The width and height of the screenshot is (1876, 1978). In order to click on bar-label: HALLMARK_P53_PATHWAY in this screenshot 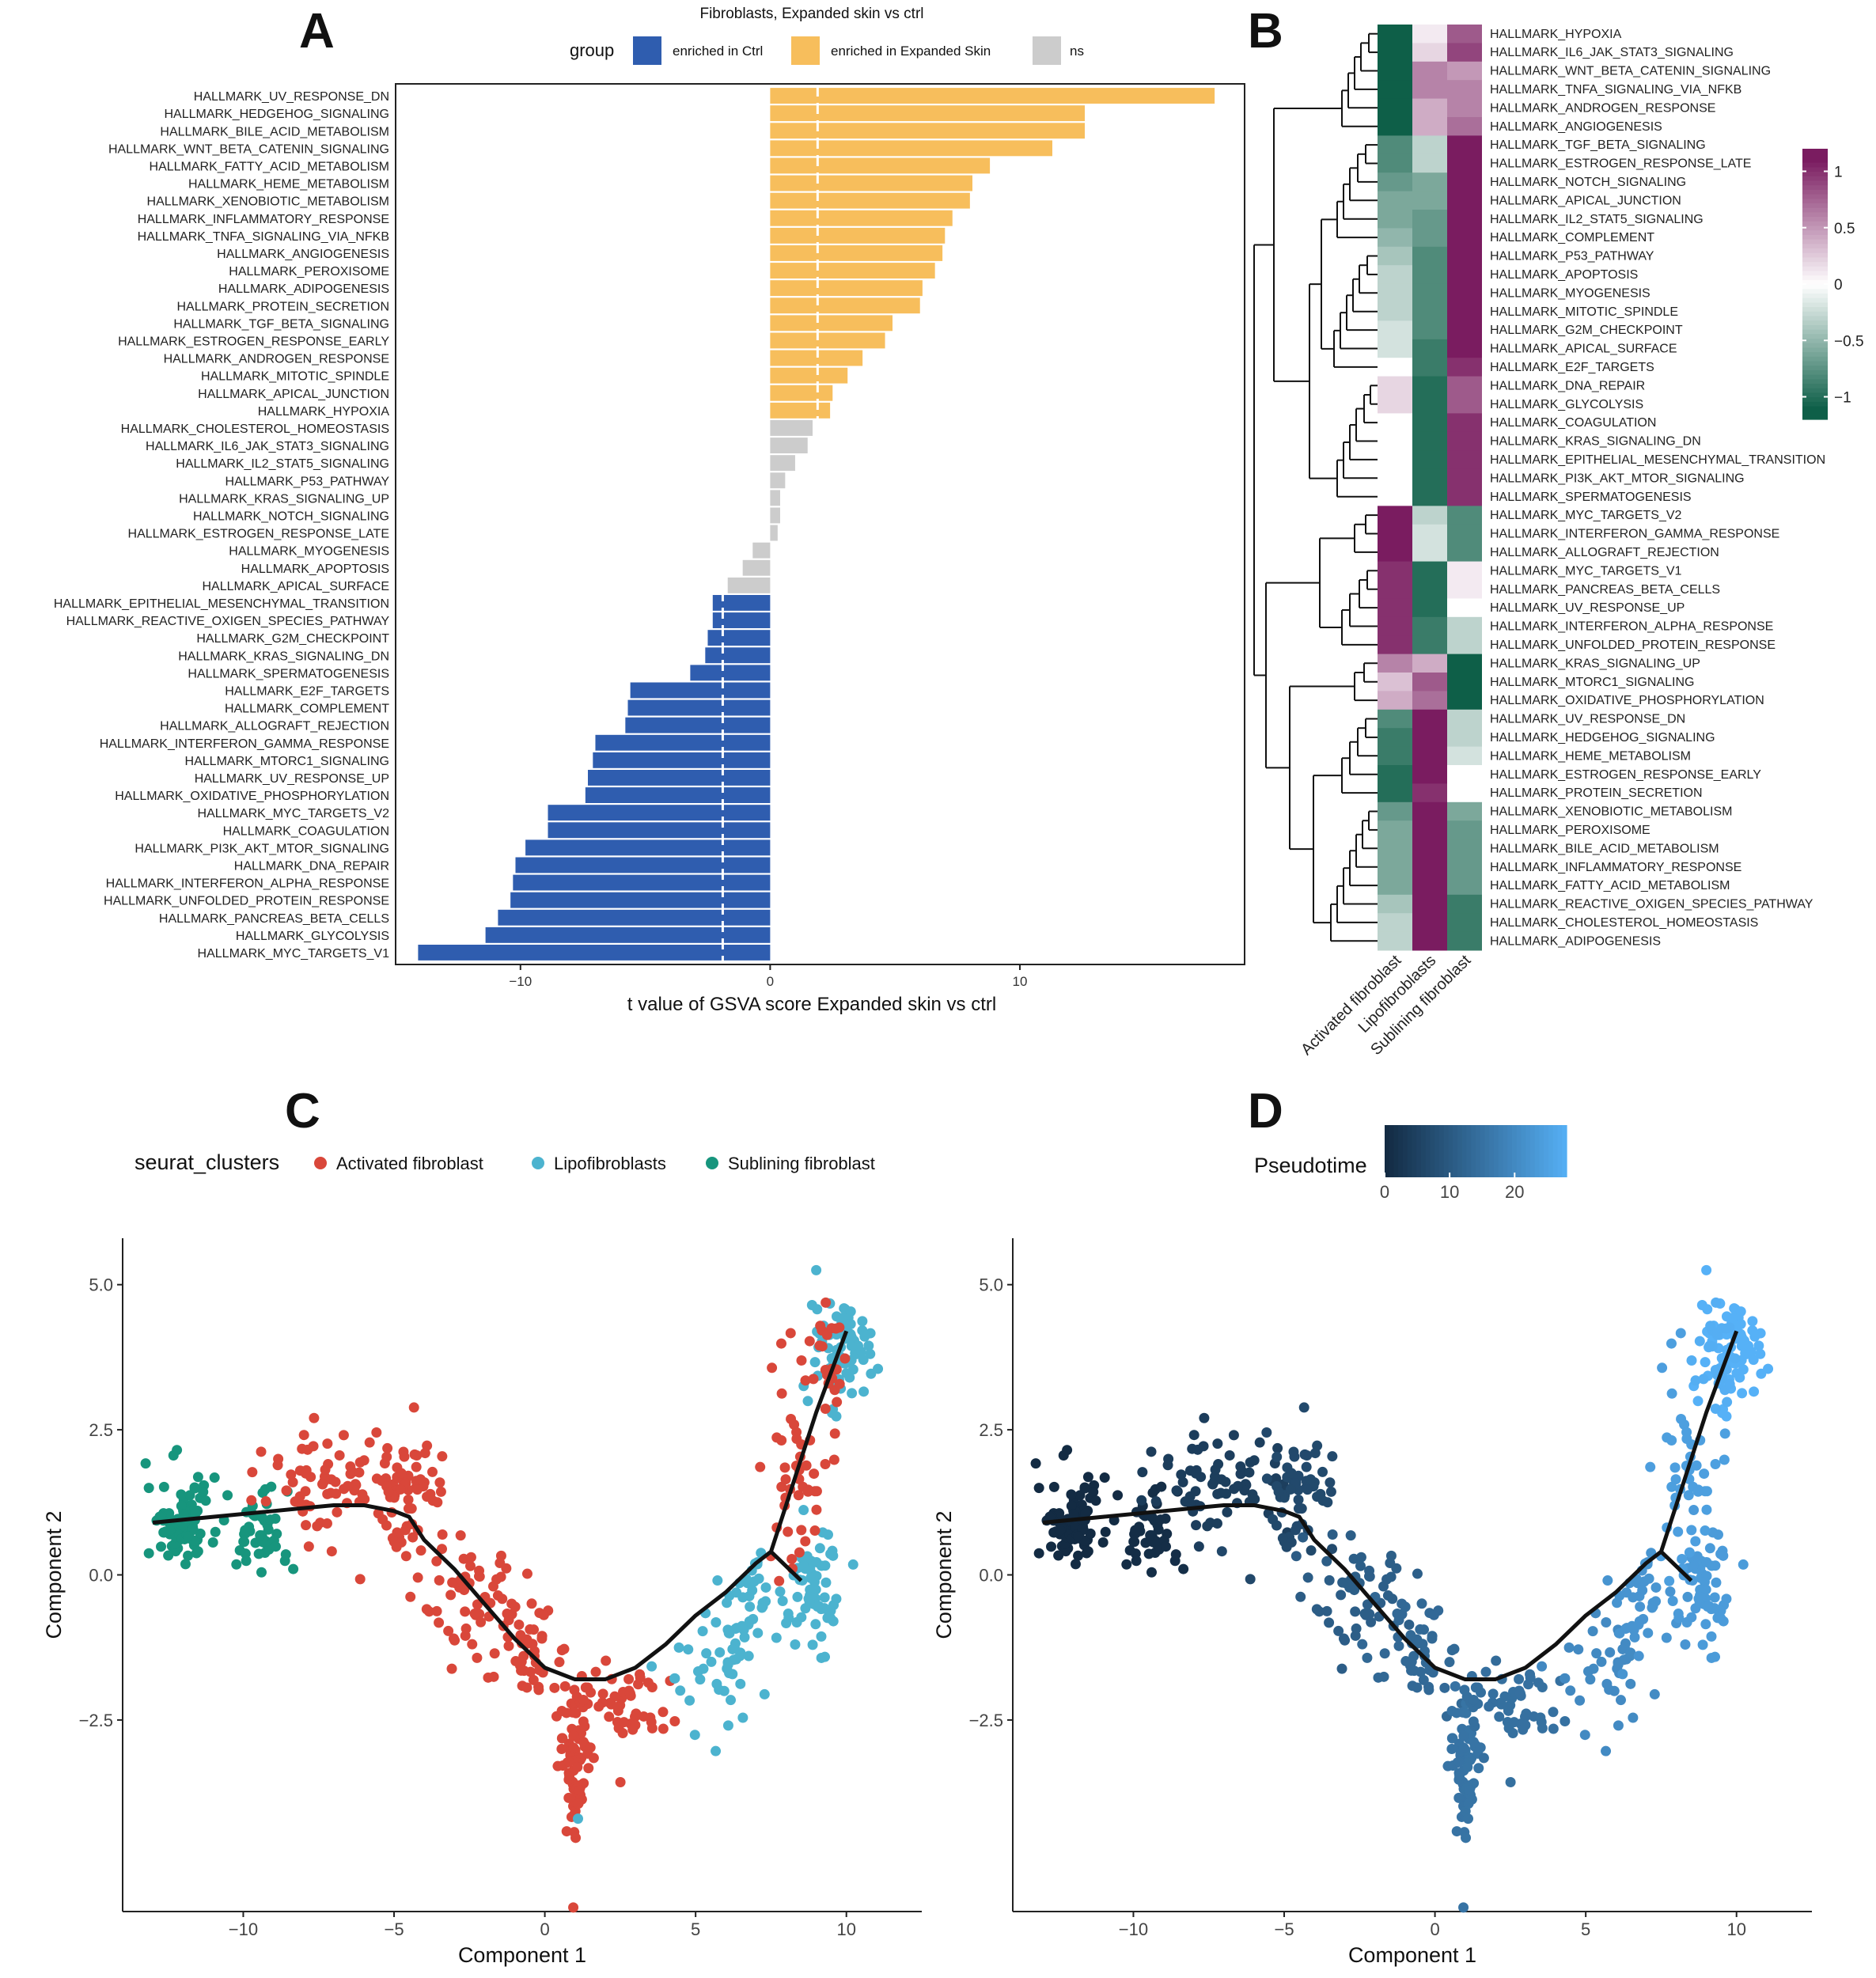, I will do `click(307, 481)`.